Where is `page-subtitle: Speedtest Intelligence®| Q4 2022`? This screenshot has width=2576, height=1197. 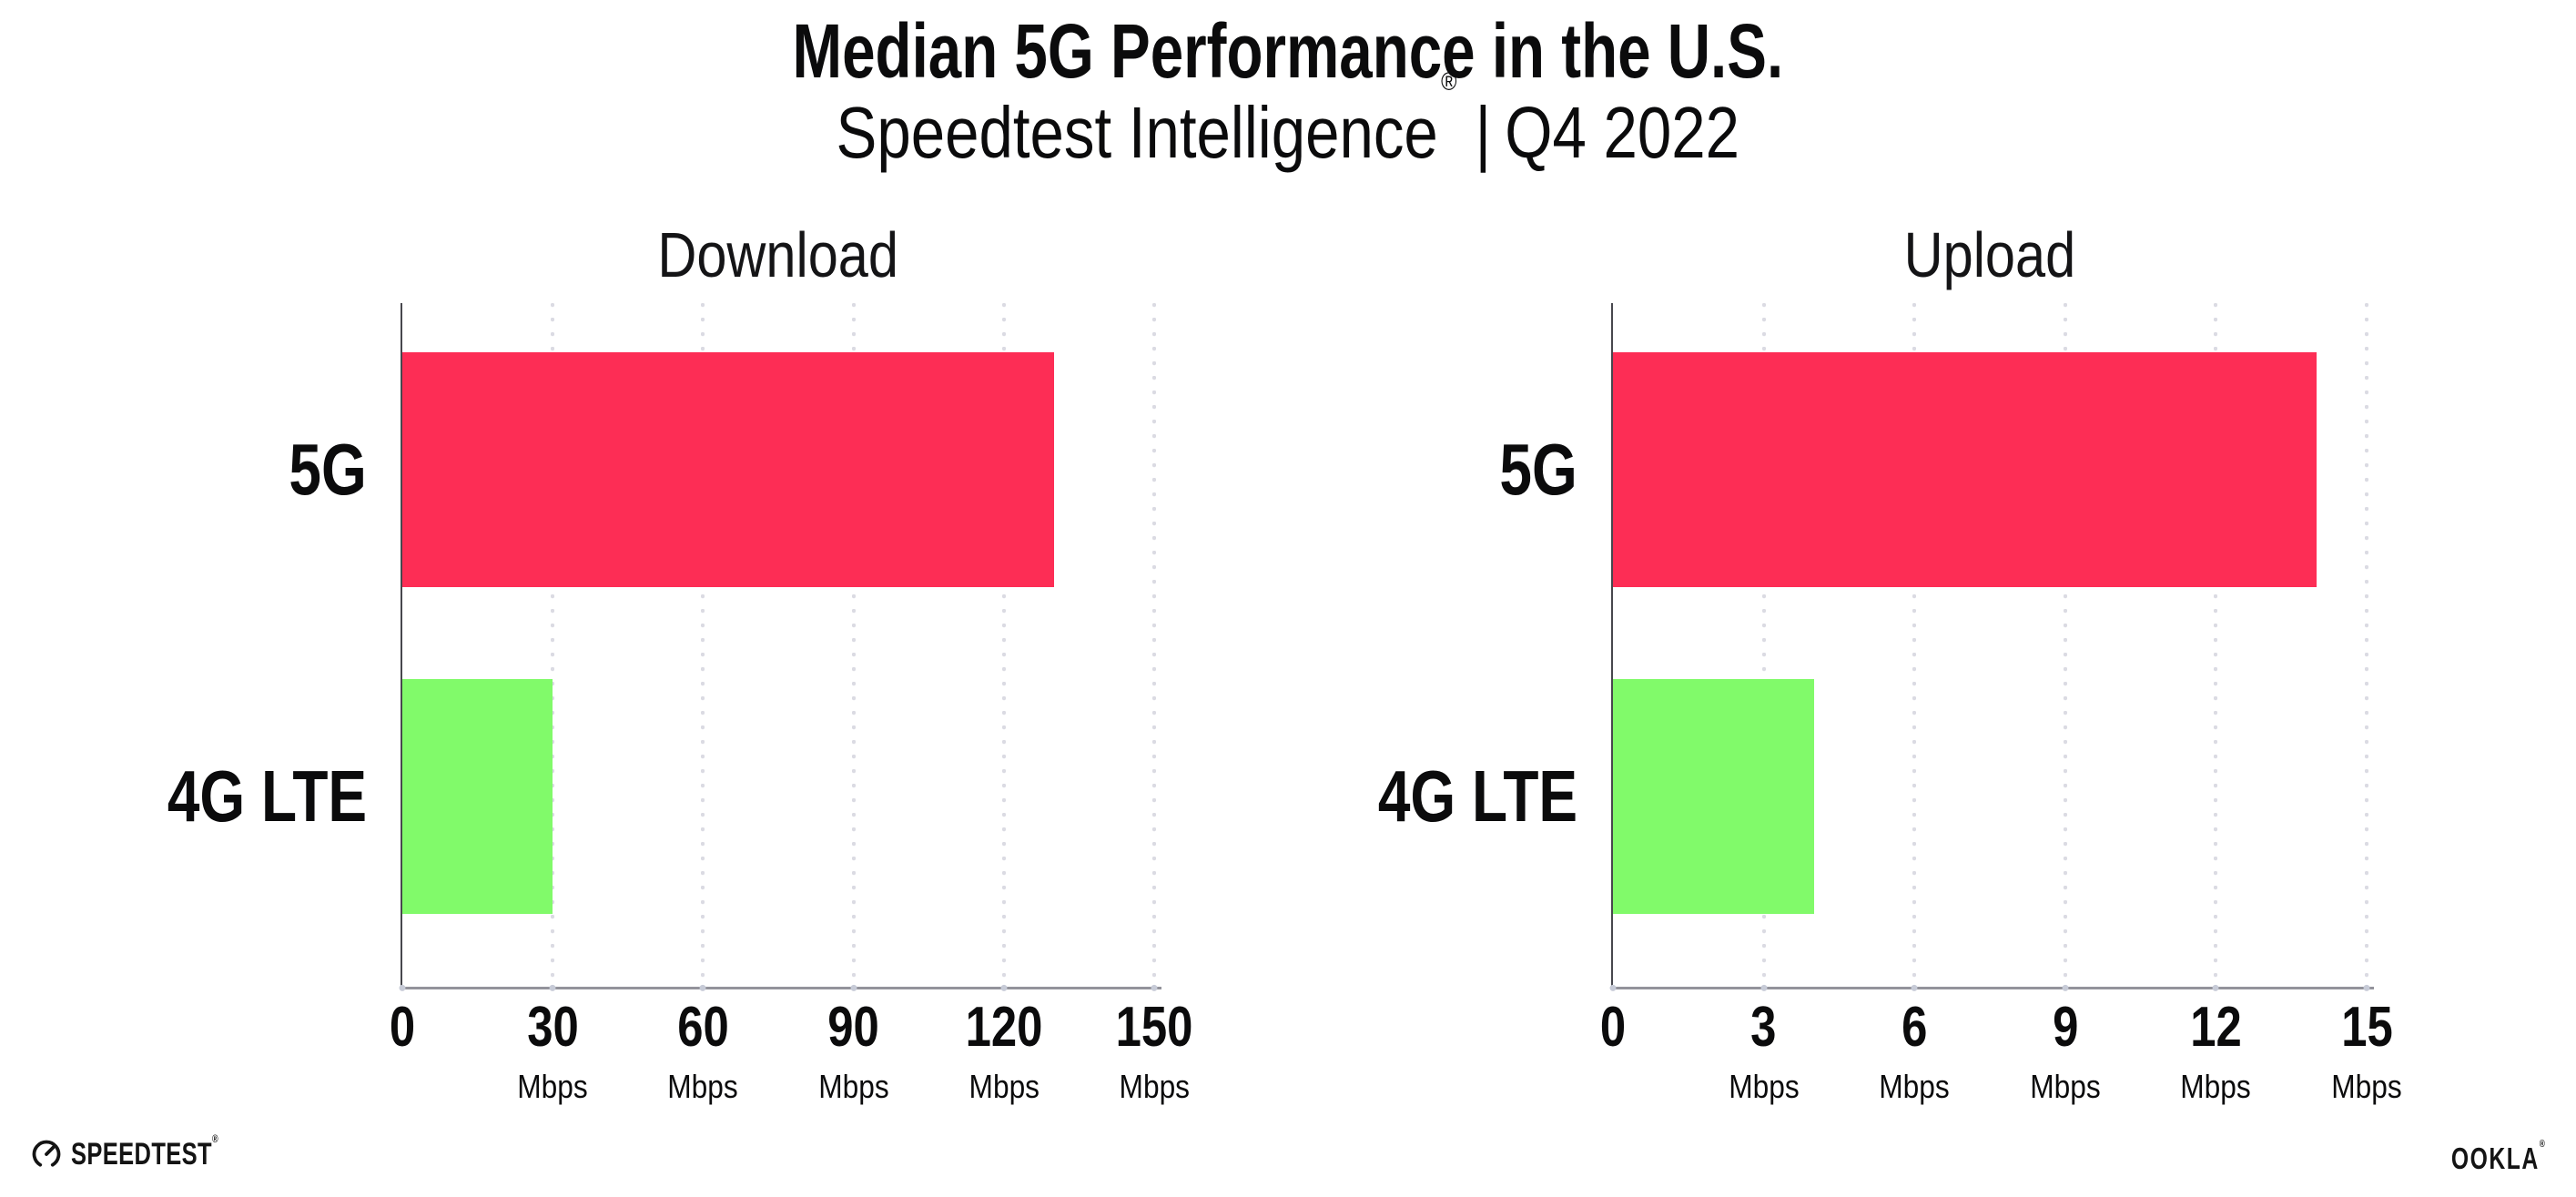
page-subtitle: Speedtest Intelligence®| Q4 2022 is located at coordinates (1288, 119).